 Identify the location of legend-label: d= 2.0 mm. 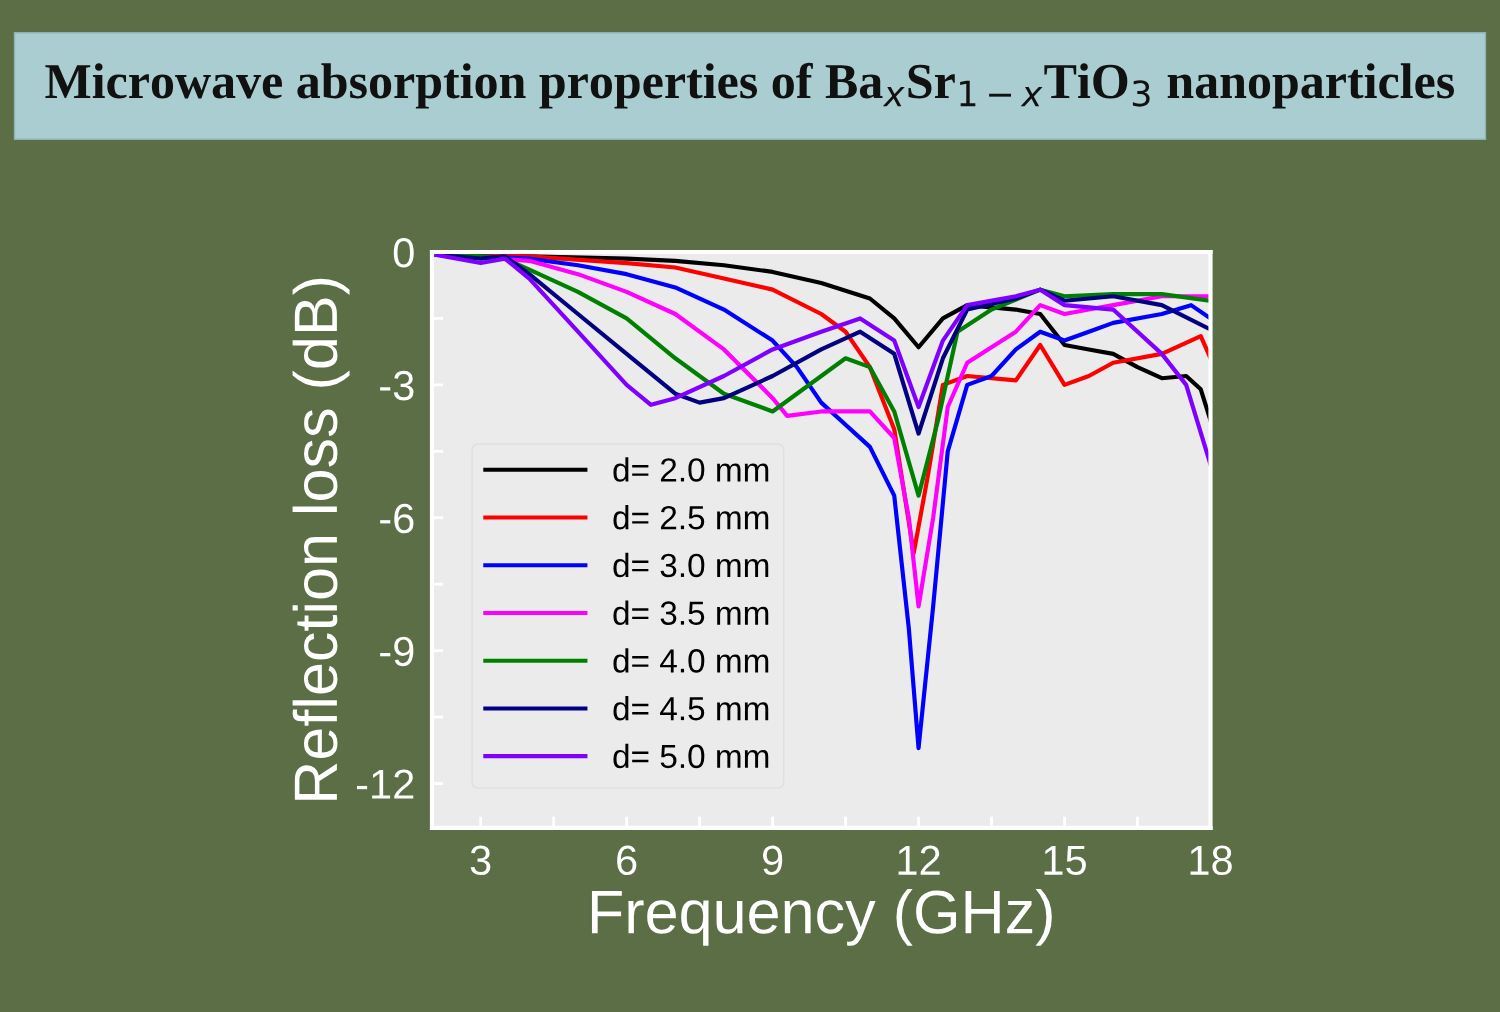
(691, 469).